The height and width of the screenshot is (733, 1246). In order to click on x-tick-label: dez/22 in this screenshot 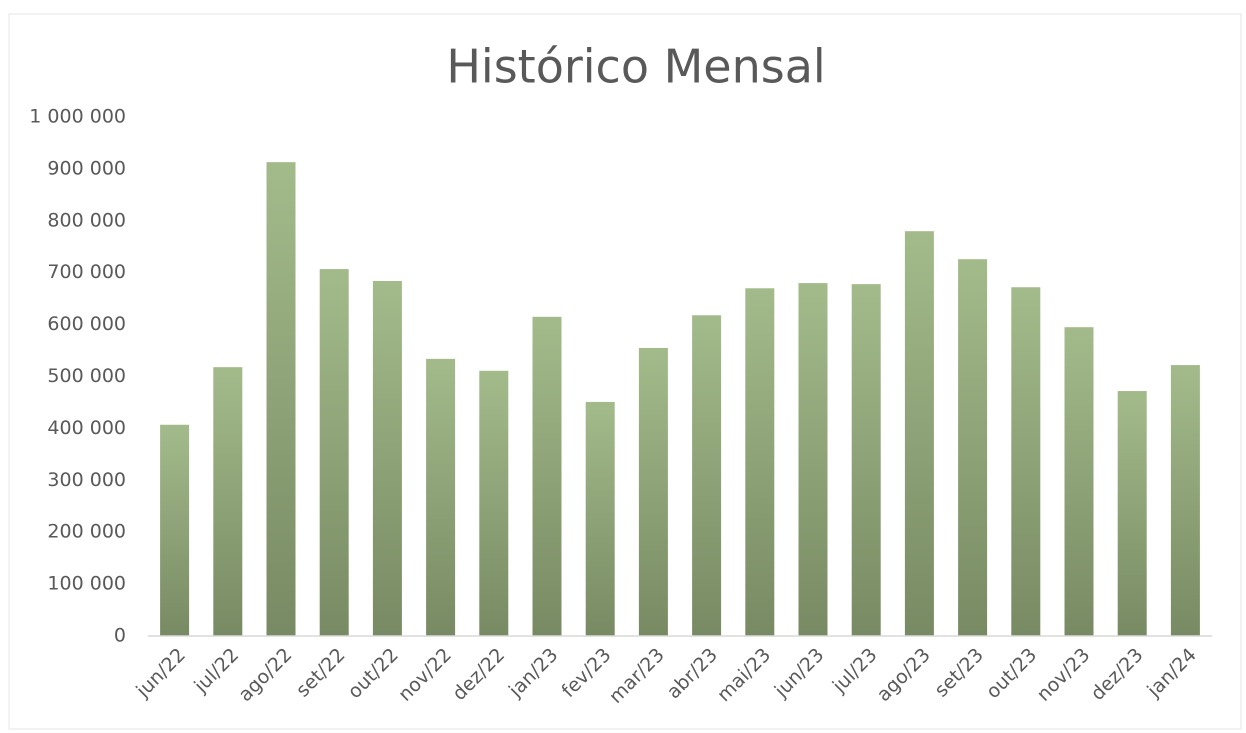, I will do `click(478, 674)`.